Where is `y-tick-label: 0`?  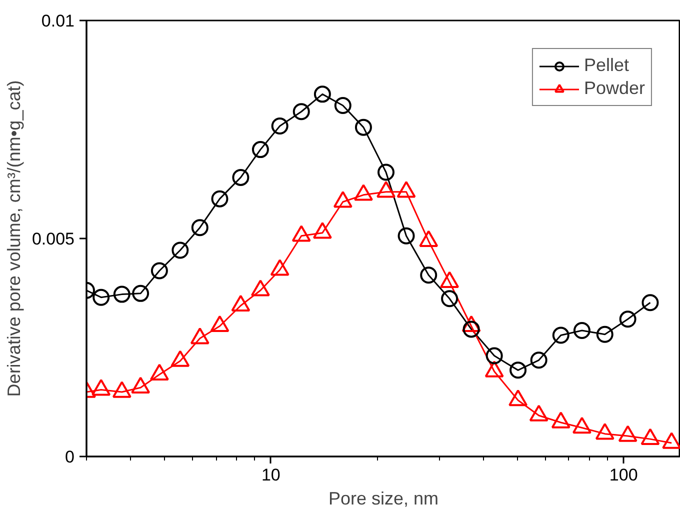 y-tick-label: 0 is located at coordinates (70, 457).